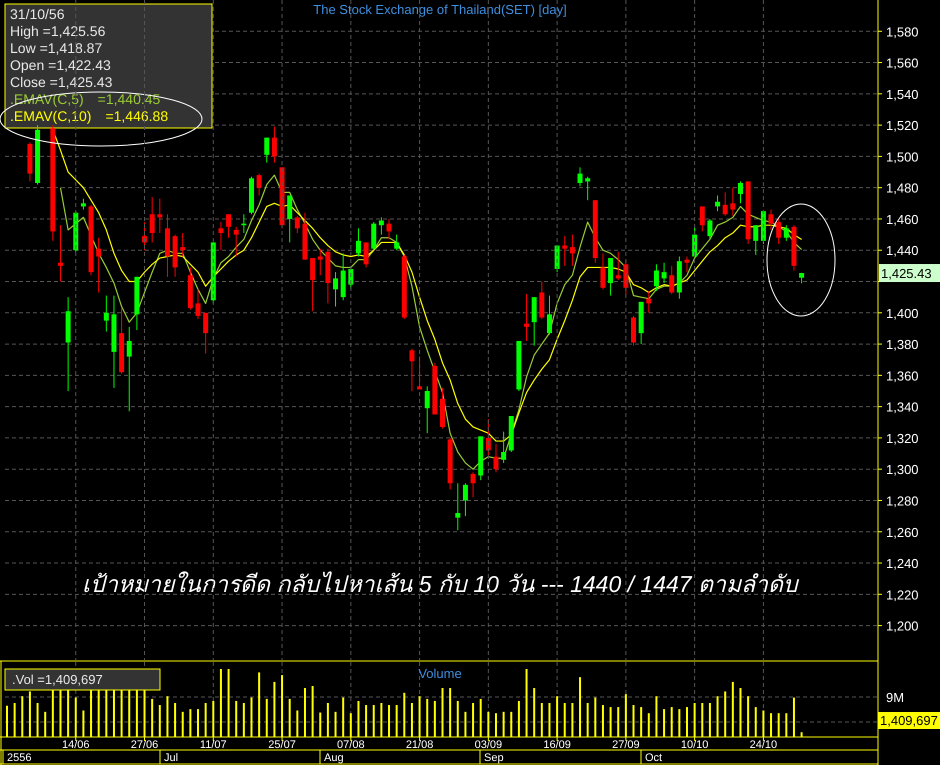 The width and height of the screenshot is (940, 765). What do you see at coordinates (906, 274) in the screenshot?
I see `text: 1,425.43` at bounding box center [906, 274].